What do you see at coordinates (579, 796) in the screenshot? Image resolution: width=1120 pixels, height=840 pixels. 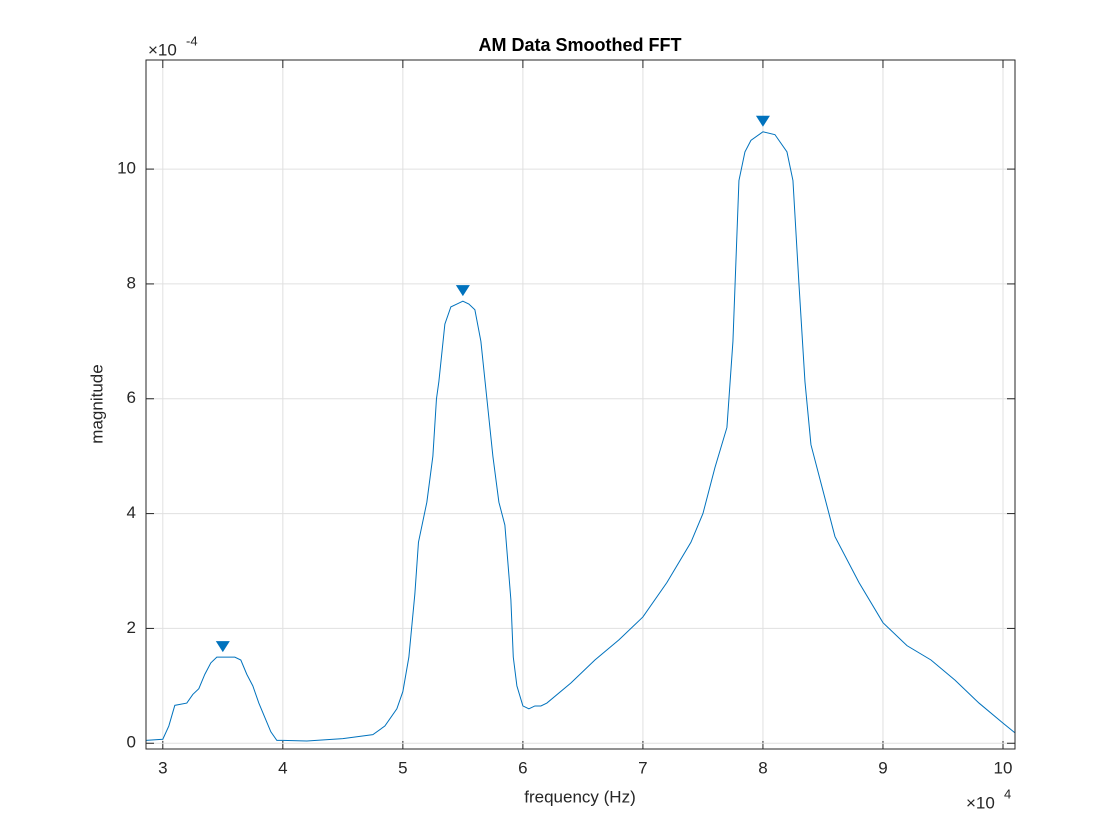 I see `x-axis-label: frequency (Hz)` at bounding box center [579, 796].